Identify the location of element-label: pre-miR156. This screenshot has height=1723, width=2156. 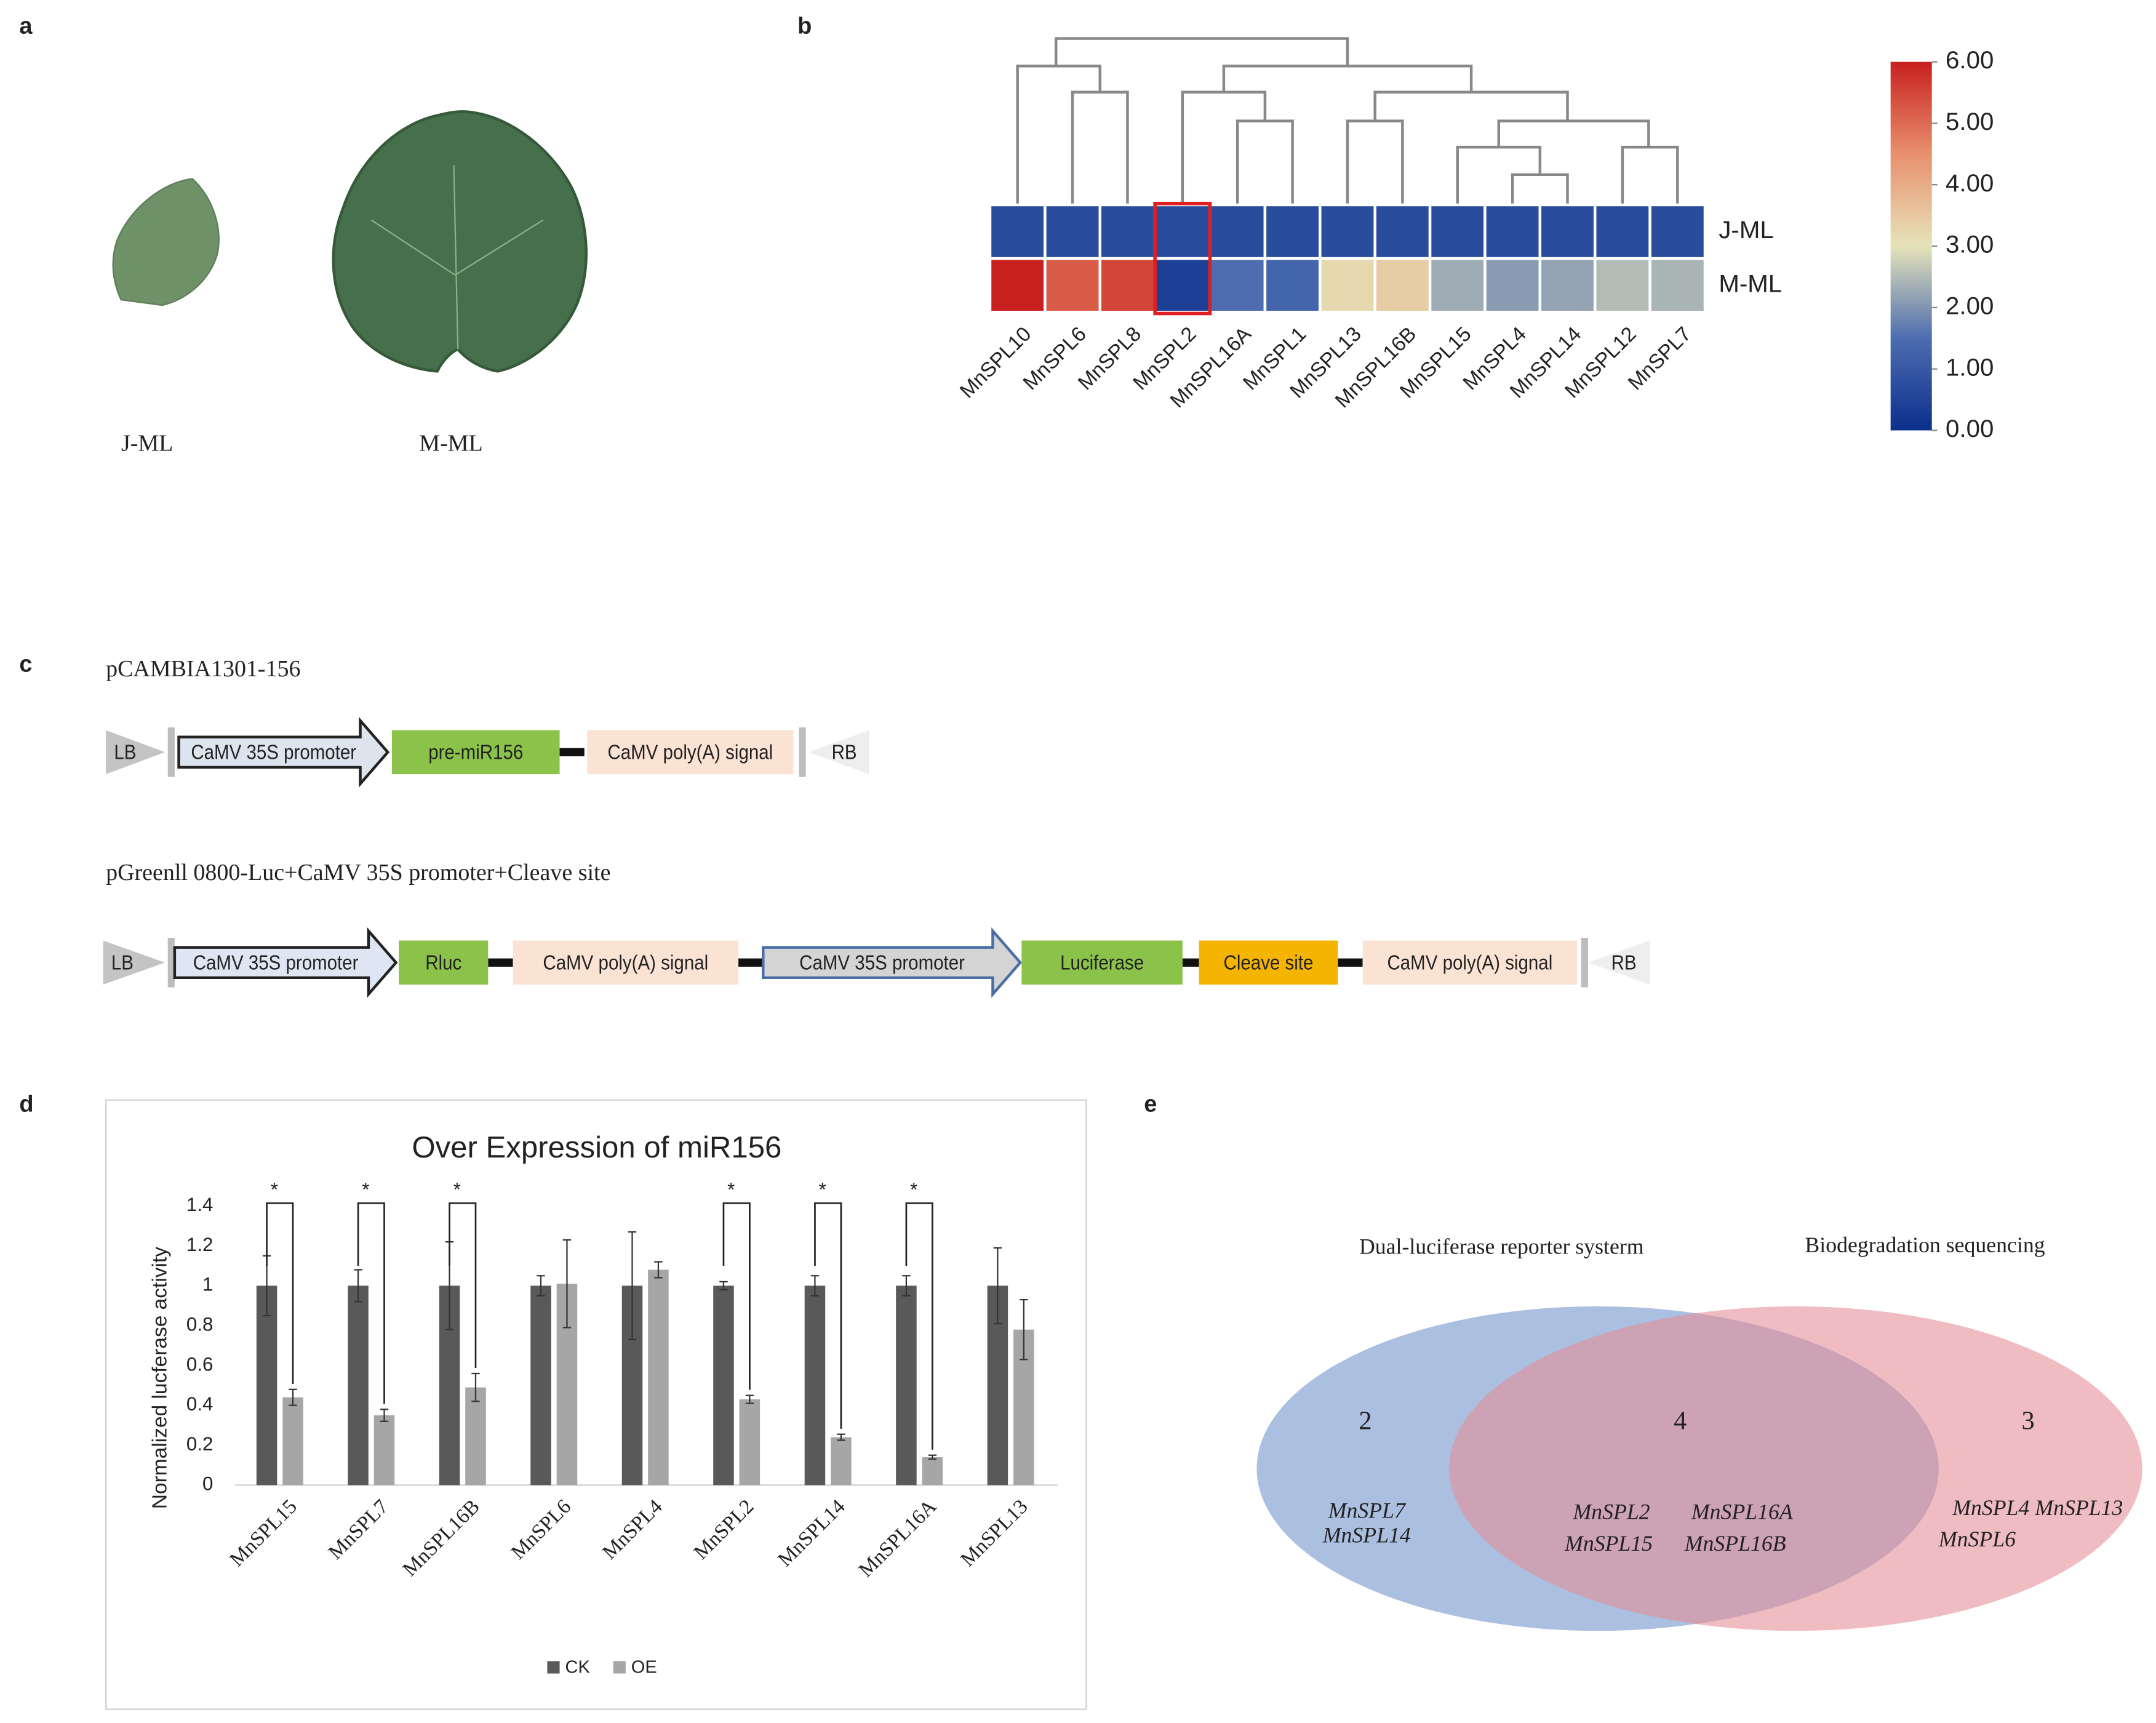
(475, 752).